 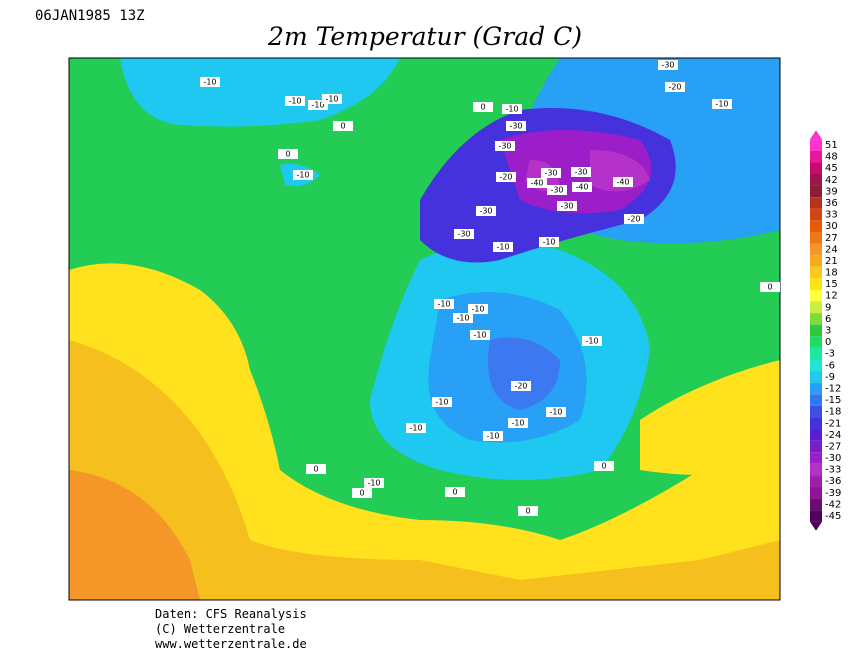 I want to click on colorbar-label: -9, so click(x=830, y=377).